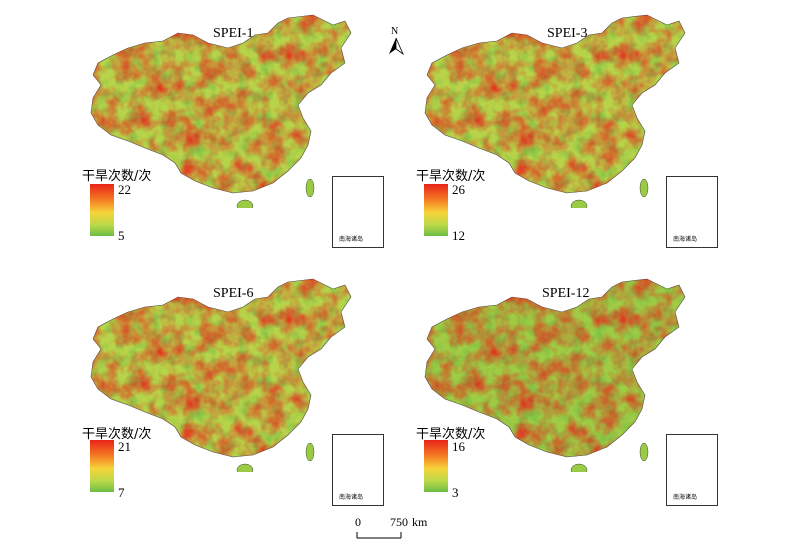 The image size is (800, 545). Describe the element at coordinates (124, 446) in the screenshot. I see `legend-max-value: 21` at that location.